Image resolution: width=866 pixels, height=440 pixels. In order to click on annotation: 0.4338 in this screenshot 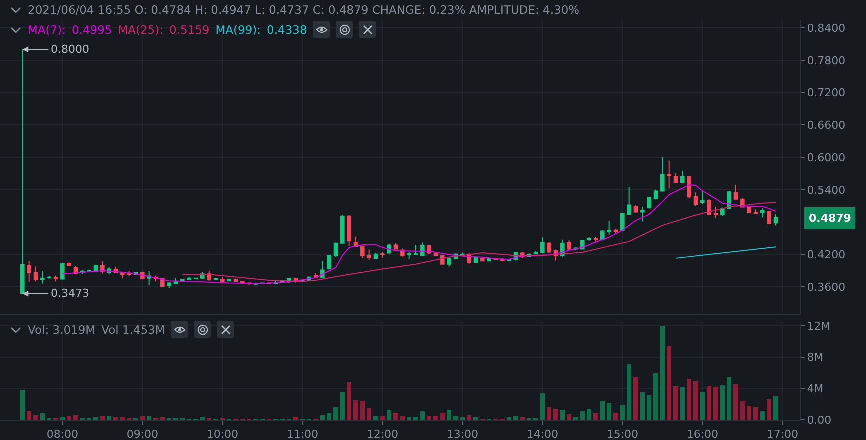, I will do `click(287, 29)`.